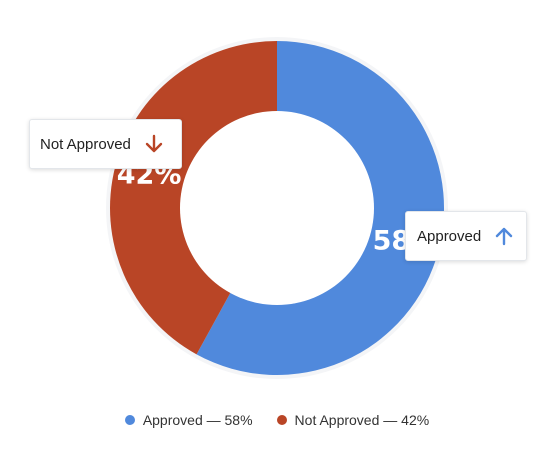 The width and height of the screenshot is (554, 472). What do you see at coordinates (277, 208) in the screenshot?
I see `donut-hole` at bounding box center [277, 208].